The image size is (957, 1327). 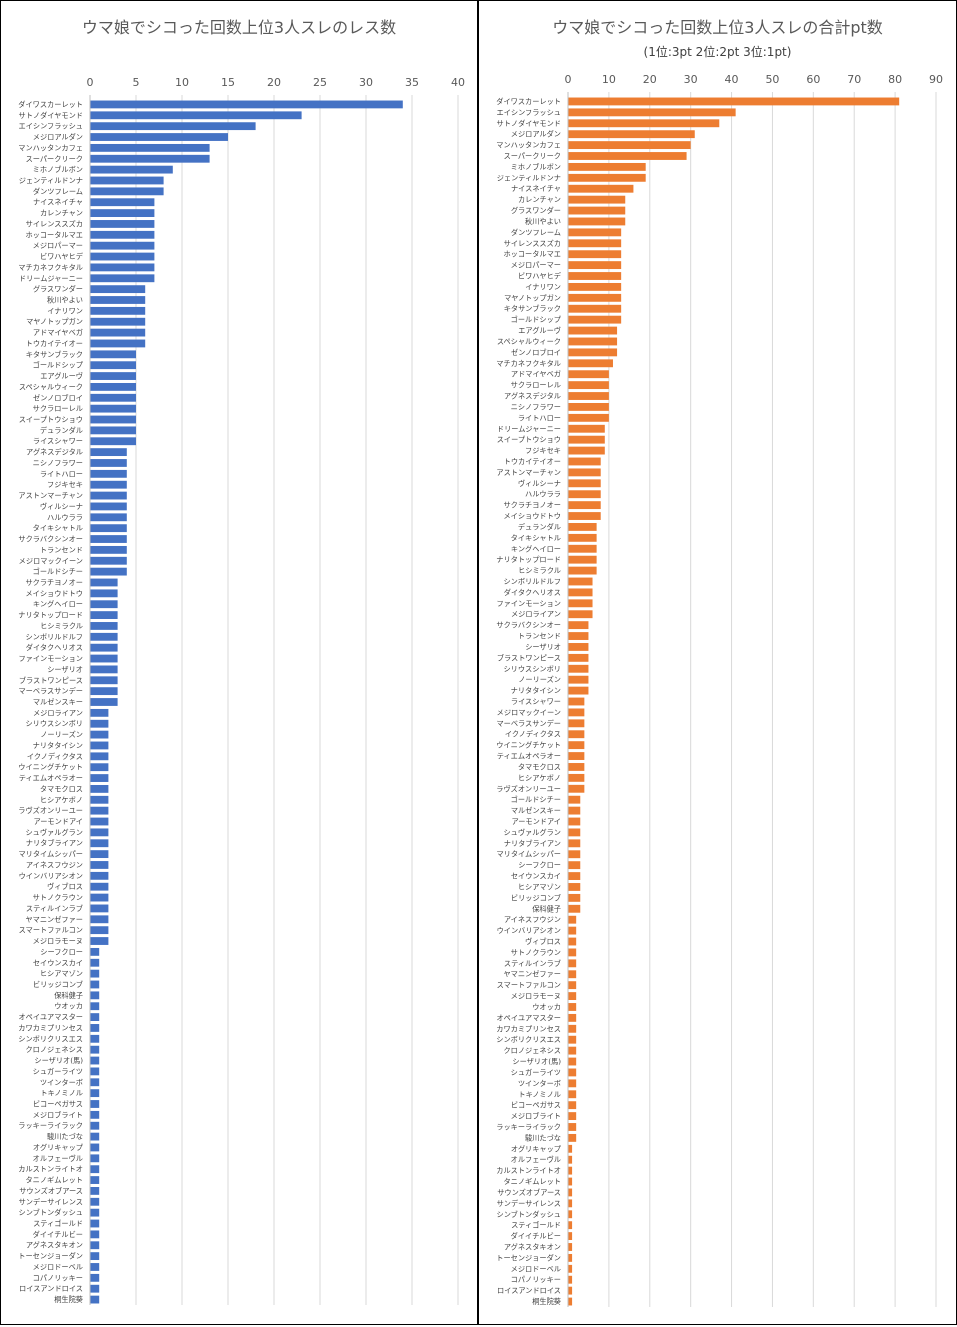 I want to click on x-tick-label: 30, so click(x=366, y=82).